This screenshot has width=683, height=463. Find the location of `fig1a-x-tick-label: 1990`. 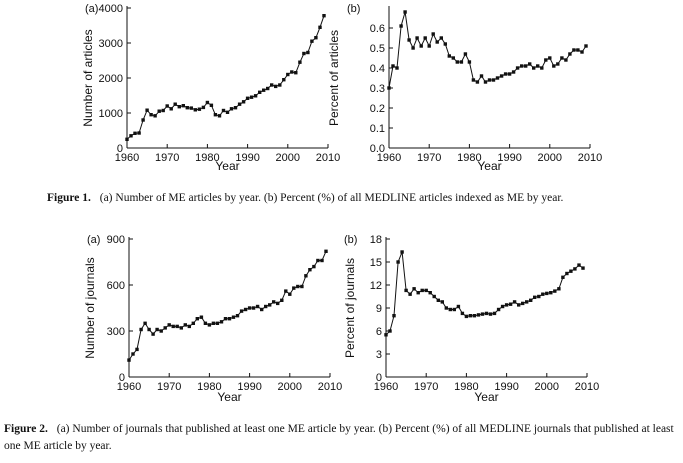

fig1a-x-tick-label: 1990 is located at coordinates (247, 158).